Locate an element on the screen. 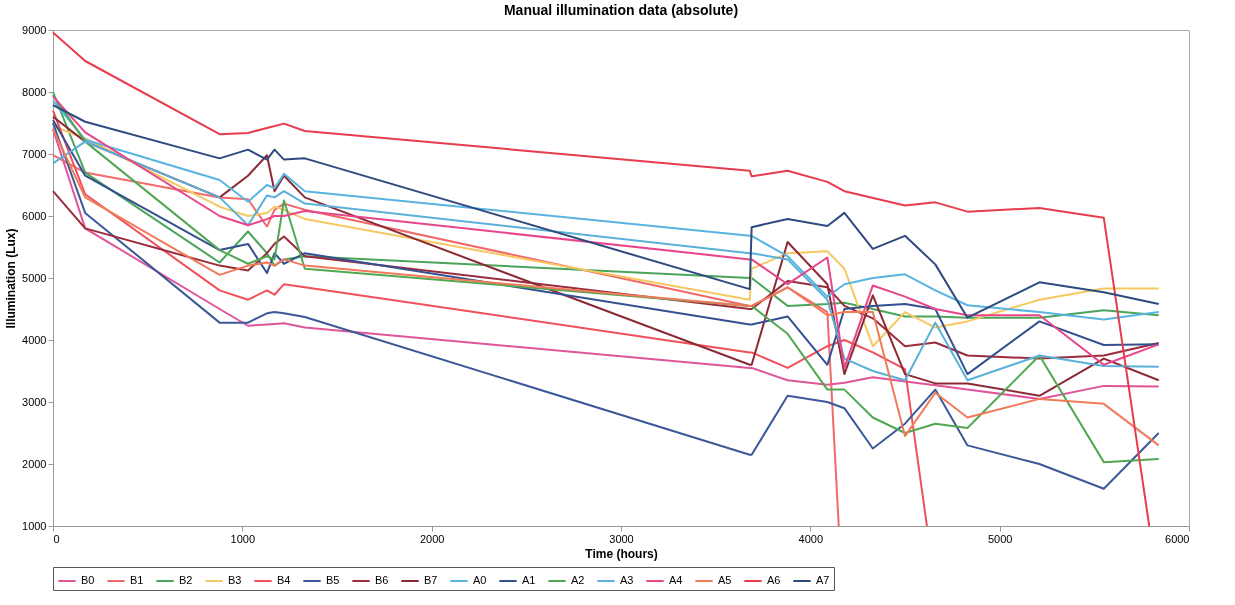 The width and height of the screenshot is (1235, 605). y-tick-label: 7000 is located at coordinates (34, 153).